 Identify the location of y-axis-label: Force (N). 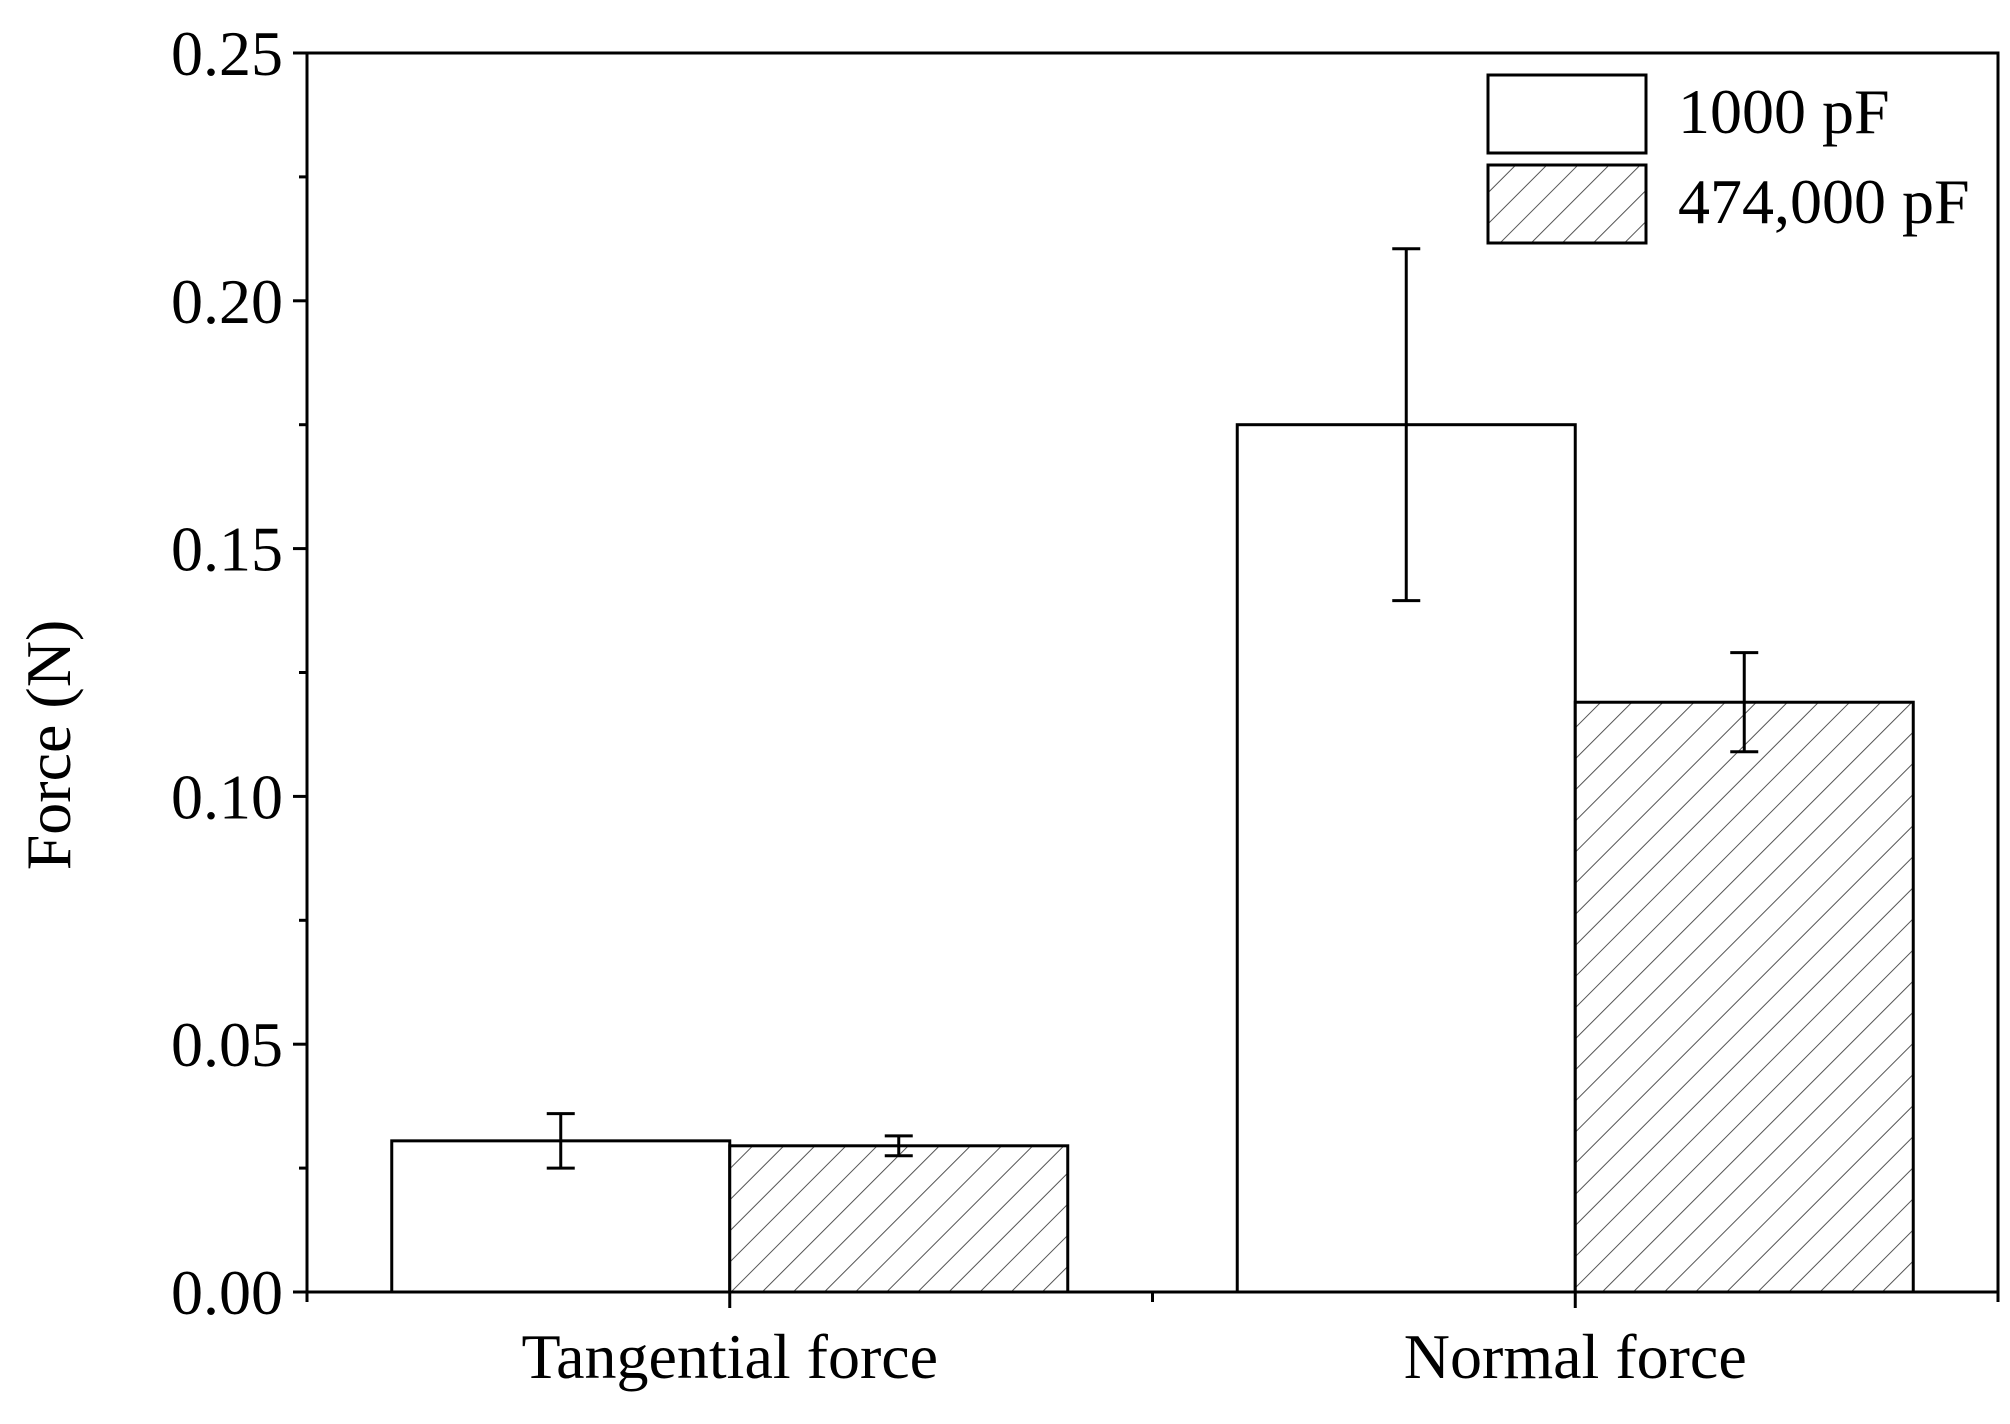
(48, 745).